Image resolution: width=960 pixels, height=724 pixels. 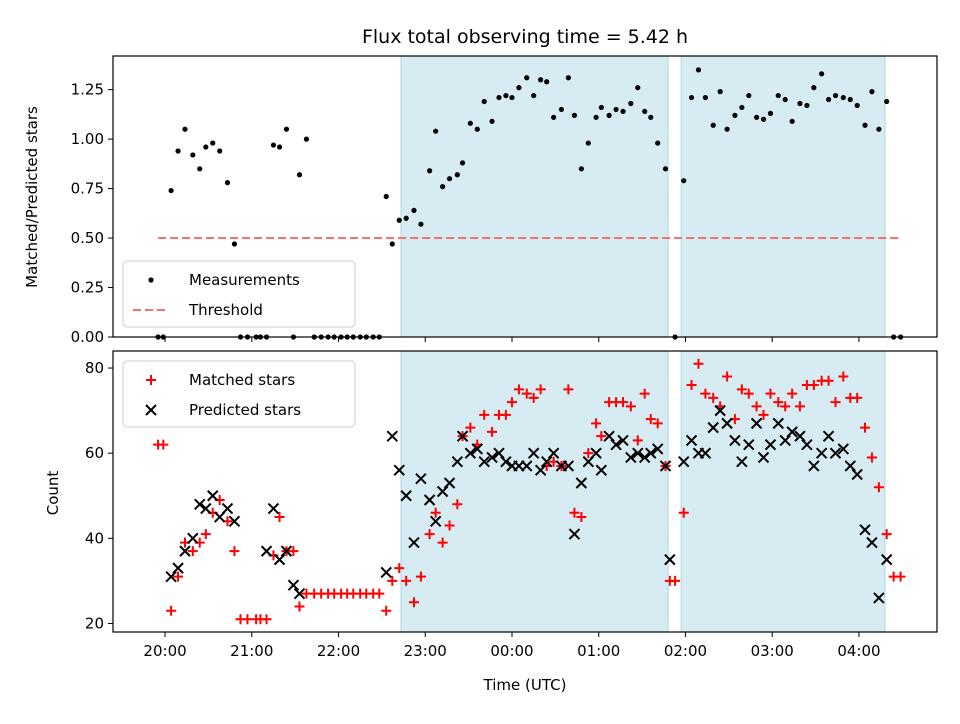 I want to click on legend-swatch, so click(x=151, y=410).